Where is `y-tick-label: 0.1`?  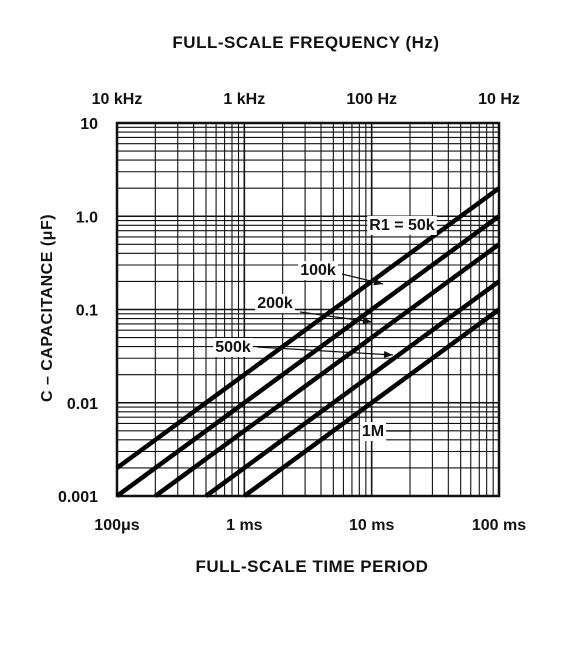 y-tick-label: 0.1 is located at coordinates (87, 311).